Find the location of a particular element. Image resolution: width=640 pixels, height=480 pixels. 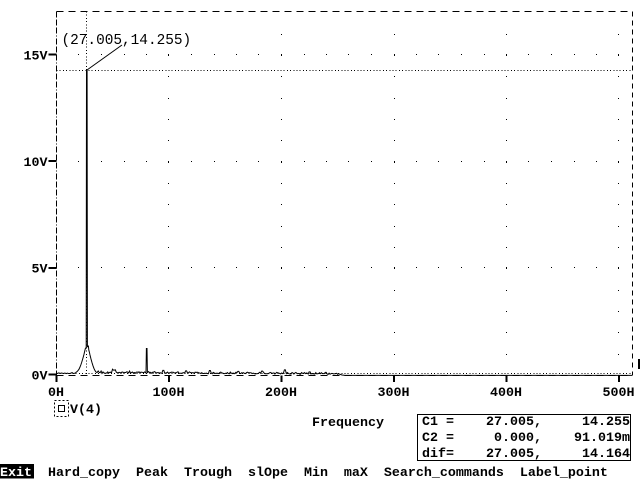

svg-text: (27.005,14.255) is located at coordinates (127, 41).